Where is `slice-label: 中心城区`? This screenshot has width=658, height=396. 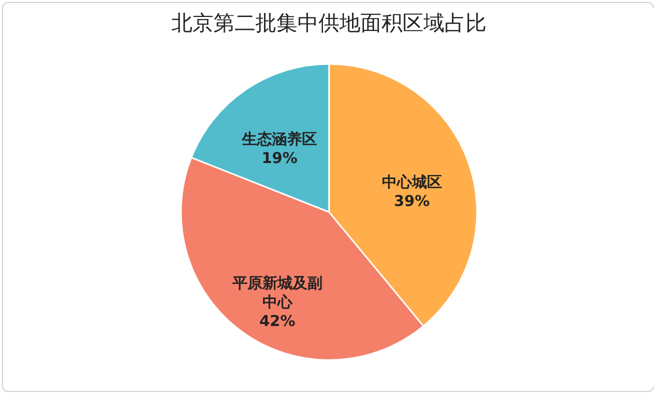 slice-label: 中心城区 is located at coordinates (412, 182).